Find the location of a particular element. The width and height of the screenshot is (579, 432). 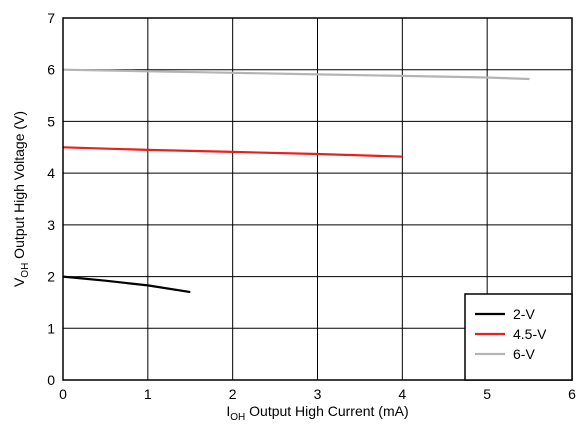

y-tick-label: 0 is located at coordinates (51, 380).